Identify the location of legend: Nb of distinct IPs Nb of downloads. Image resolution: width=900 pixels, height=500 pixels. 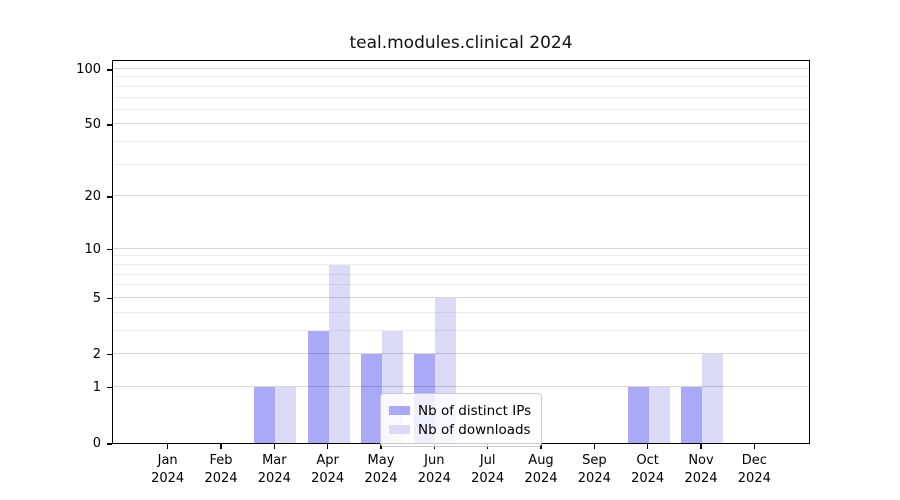
(461, 420).